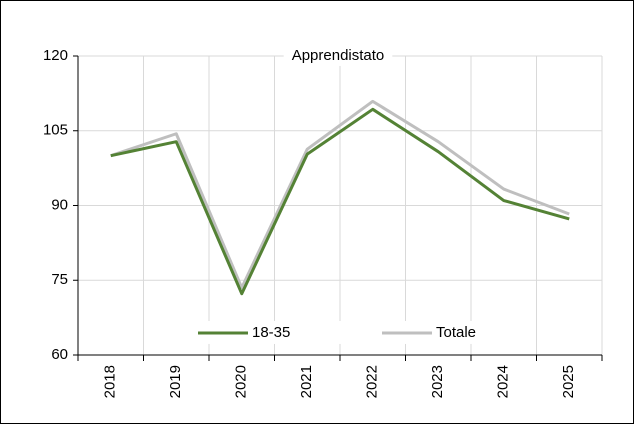 This screenshot has height=424, width=634. Describe the element at coordinates (568, 381) in the screenshot. I see `x-tick-label: 2025` at that location.